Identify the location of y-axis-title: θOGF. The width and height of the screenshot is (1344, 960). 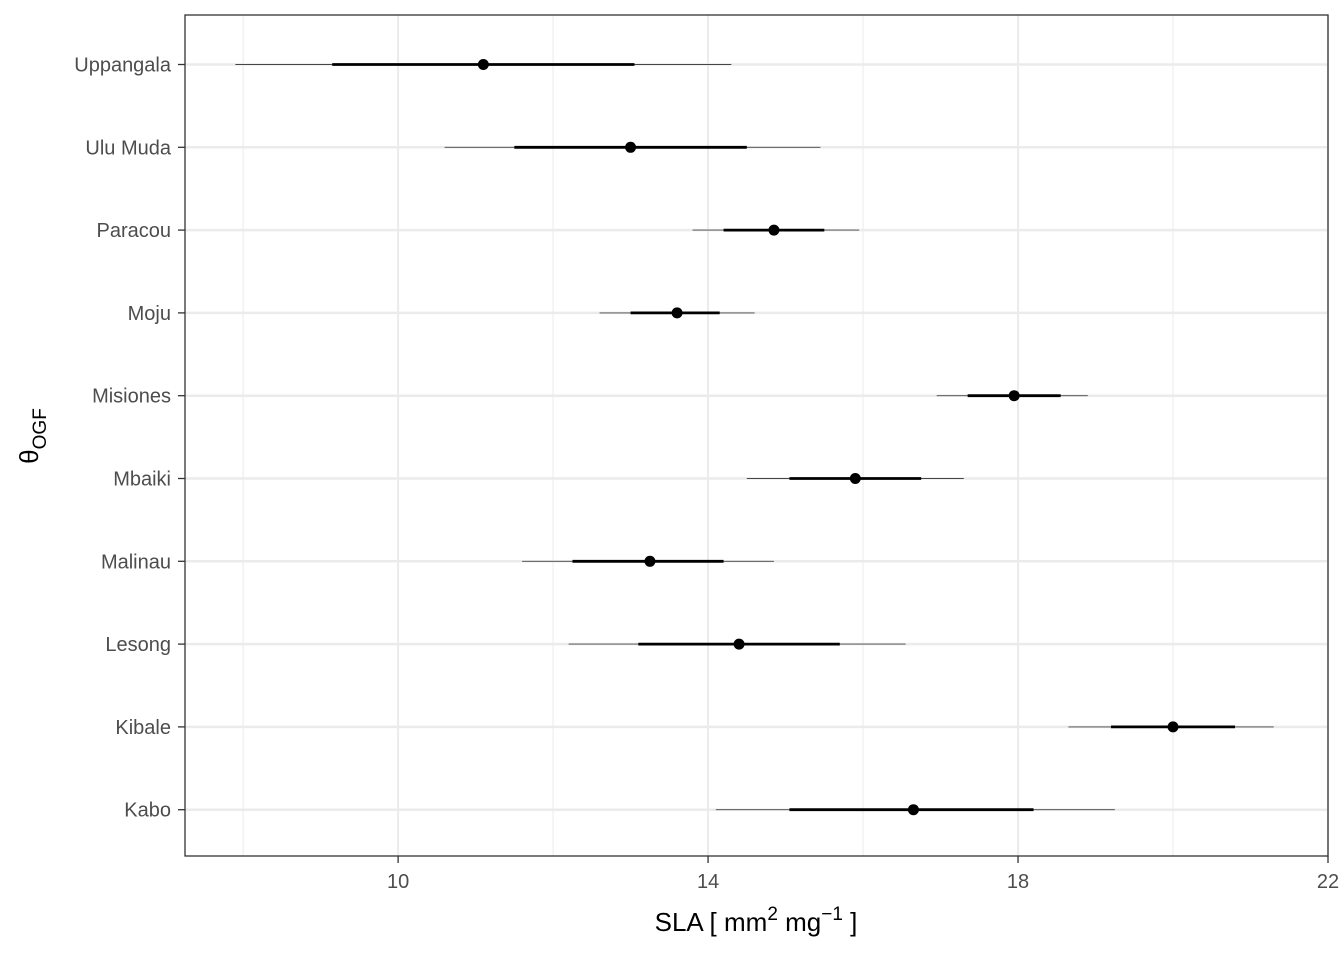
(32, 436).